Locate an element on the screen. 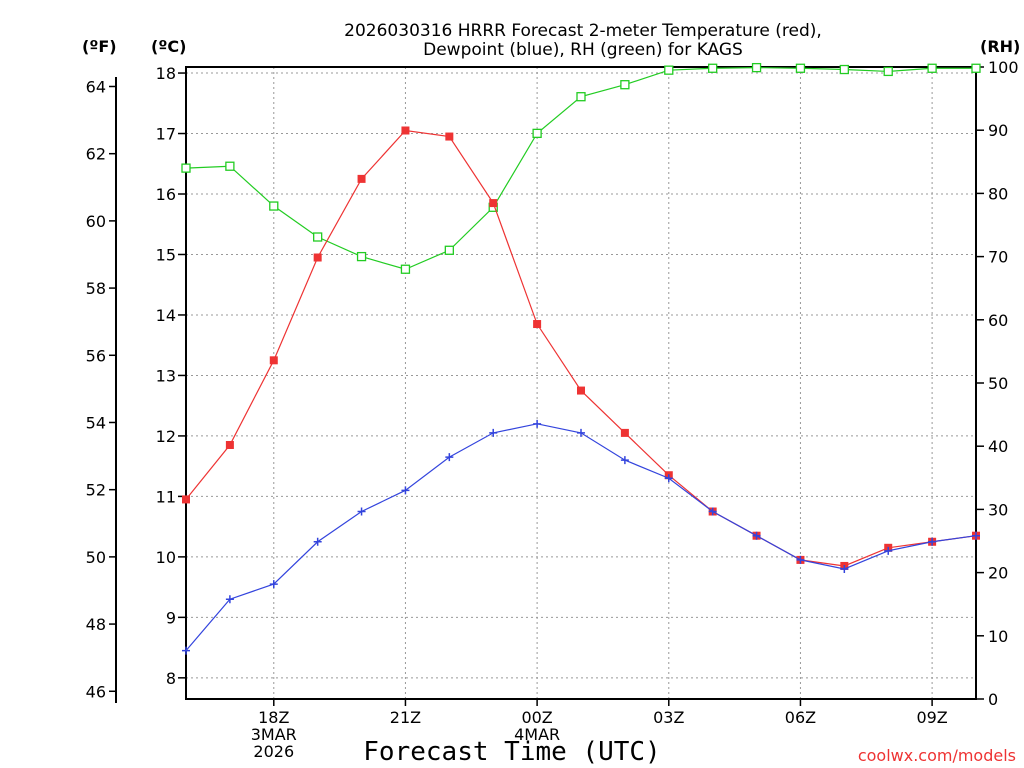 This screenshot has width=1024, height=768. x-tick-label: 09Z is located at coordinates (931, 717).